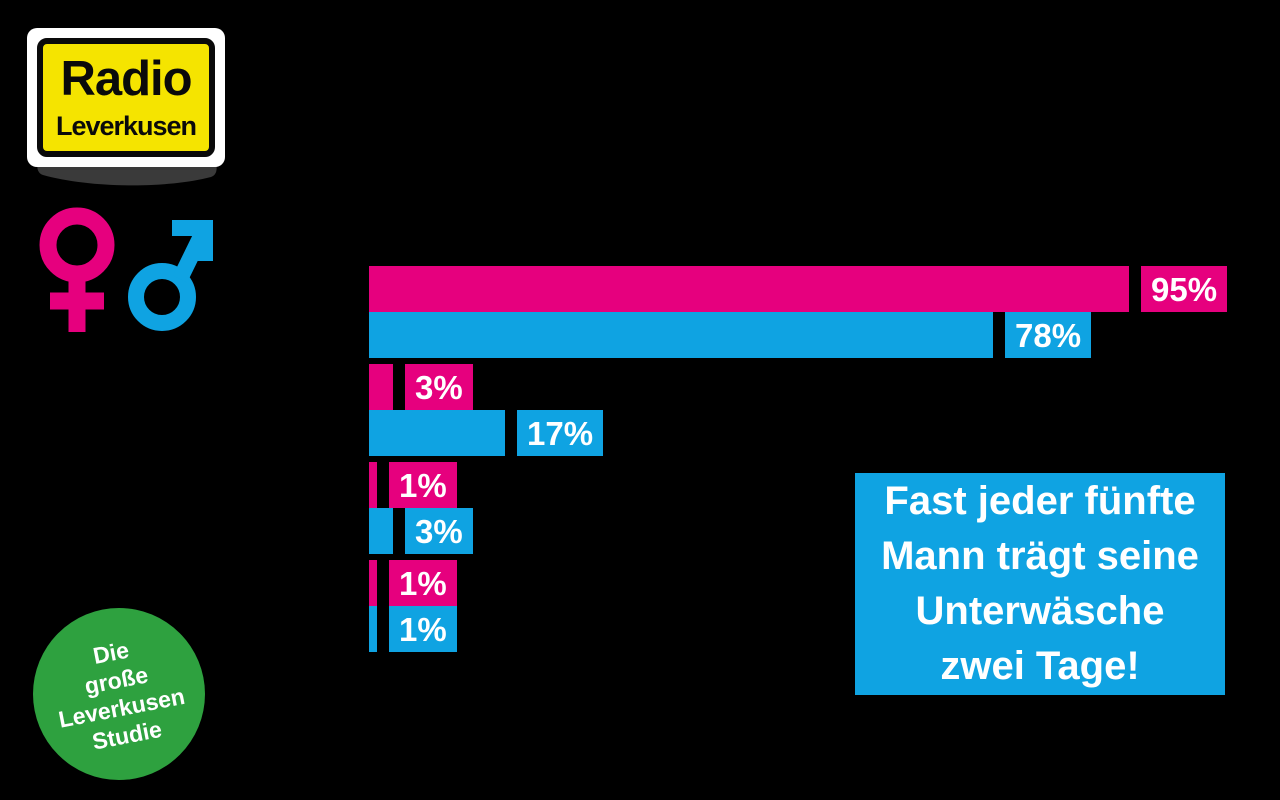 This screenshot has width=1280, height=800. Describe the element at coordinates (1048, 335) in the screenshot. I see `male-bar-value-label: 78%` at that location.